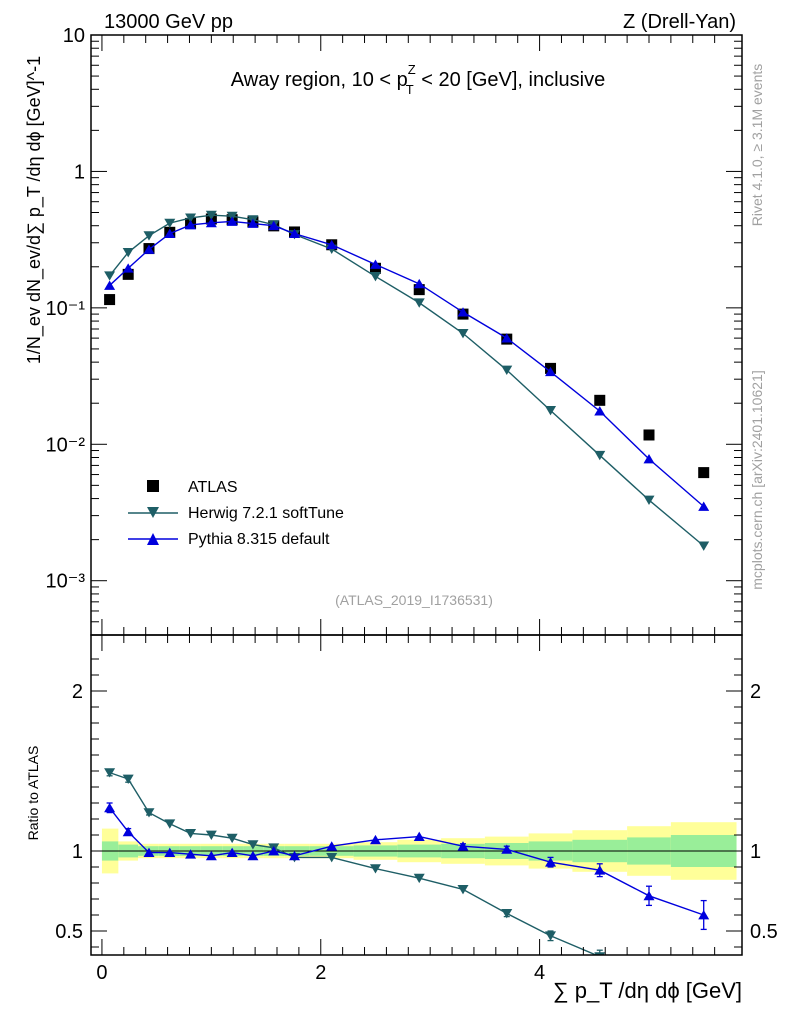  Describe the element at coordinates (764, 932) in the screenshot. I see `ratio-y-tick-label-right: 0.5` at that location.